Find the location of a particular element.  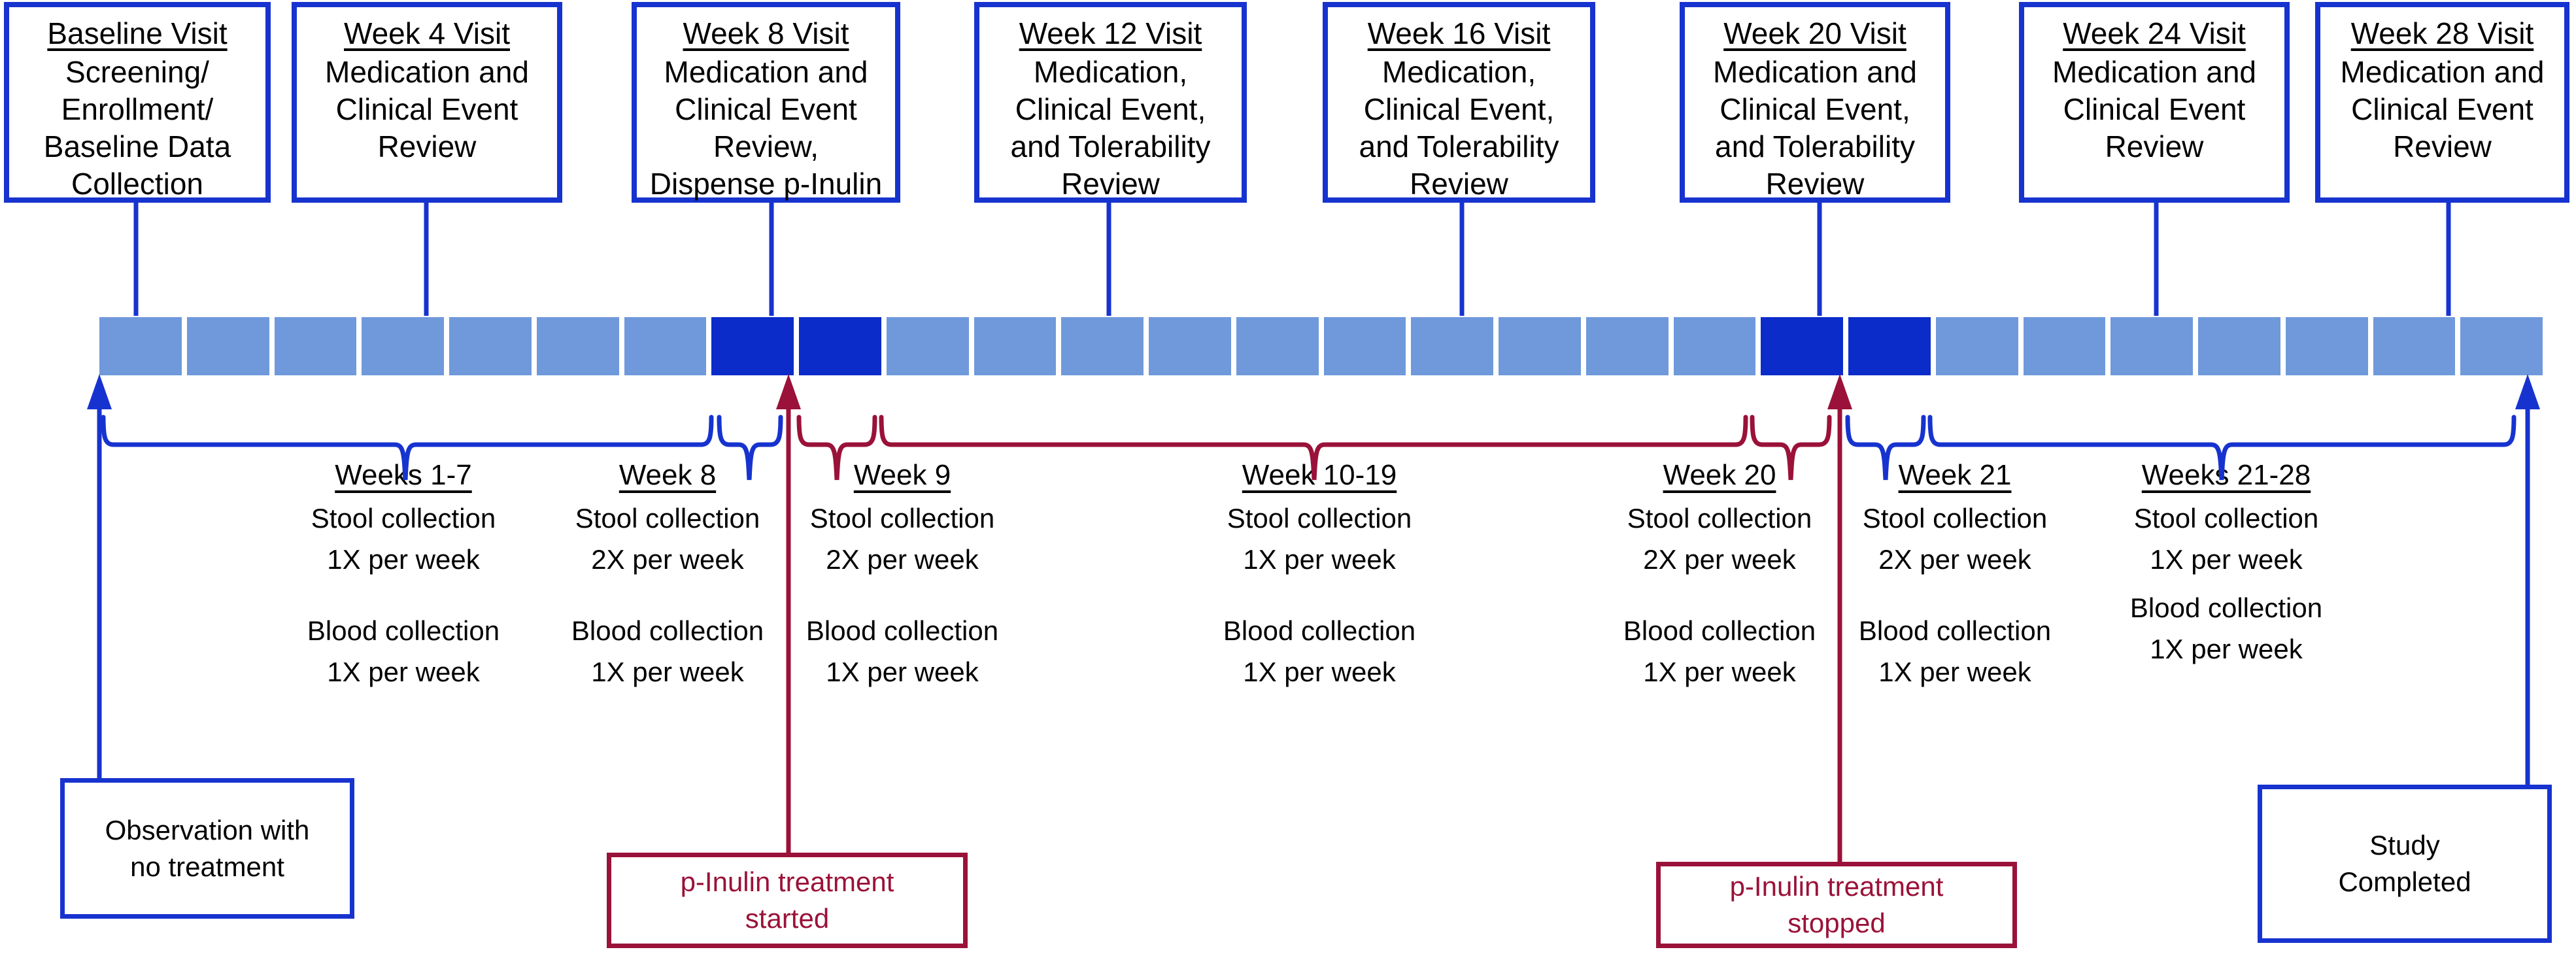

stool-collection-text-week-10-19: Stool collection is located at coordinates (1319, 518).